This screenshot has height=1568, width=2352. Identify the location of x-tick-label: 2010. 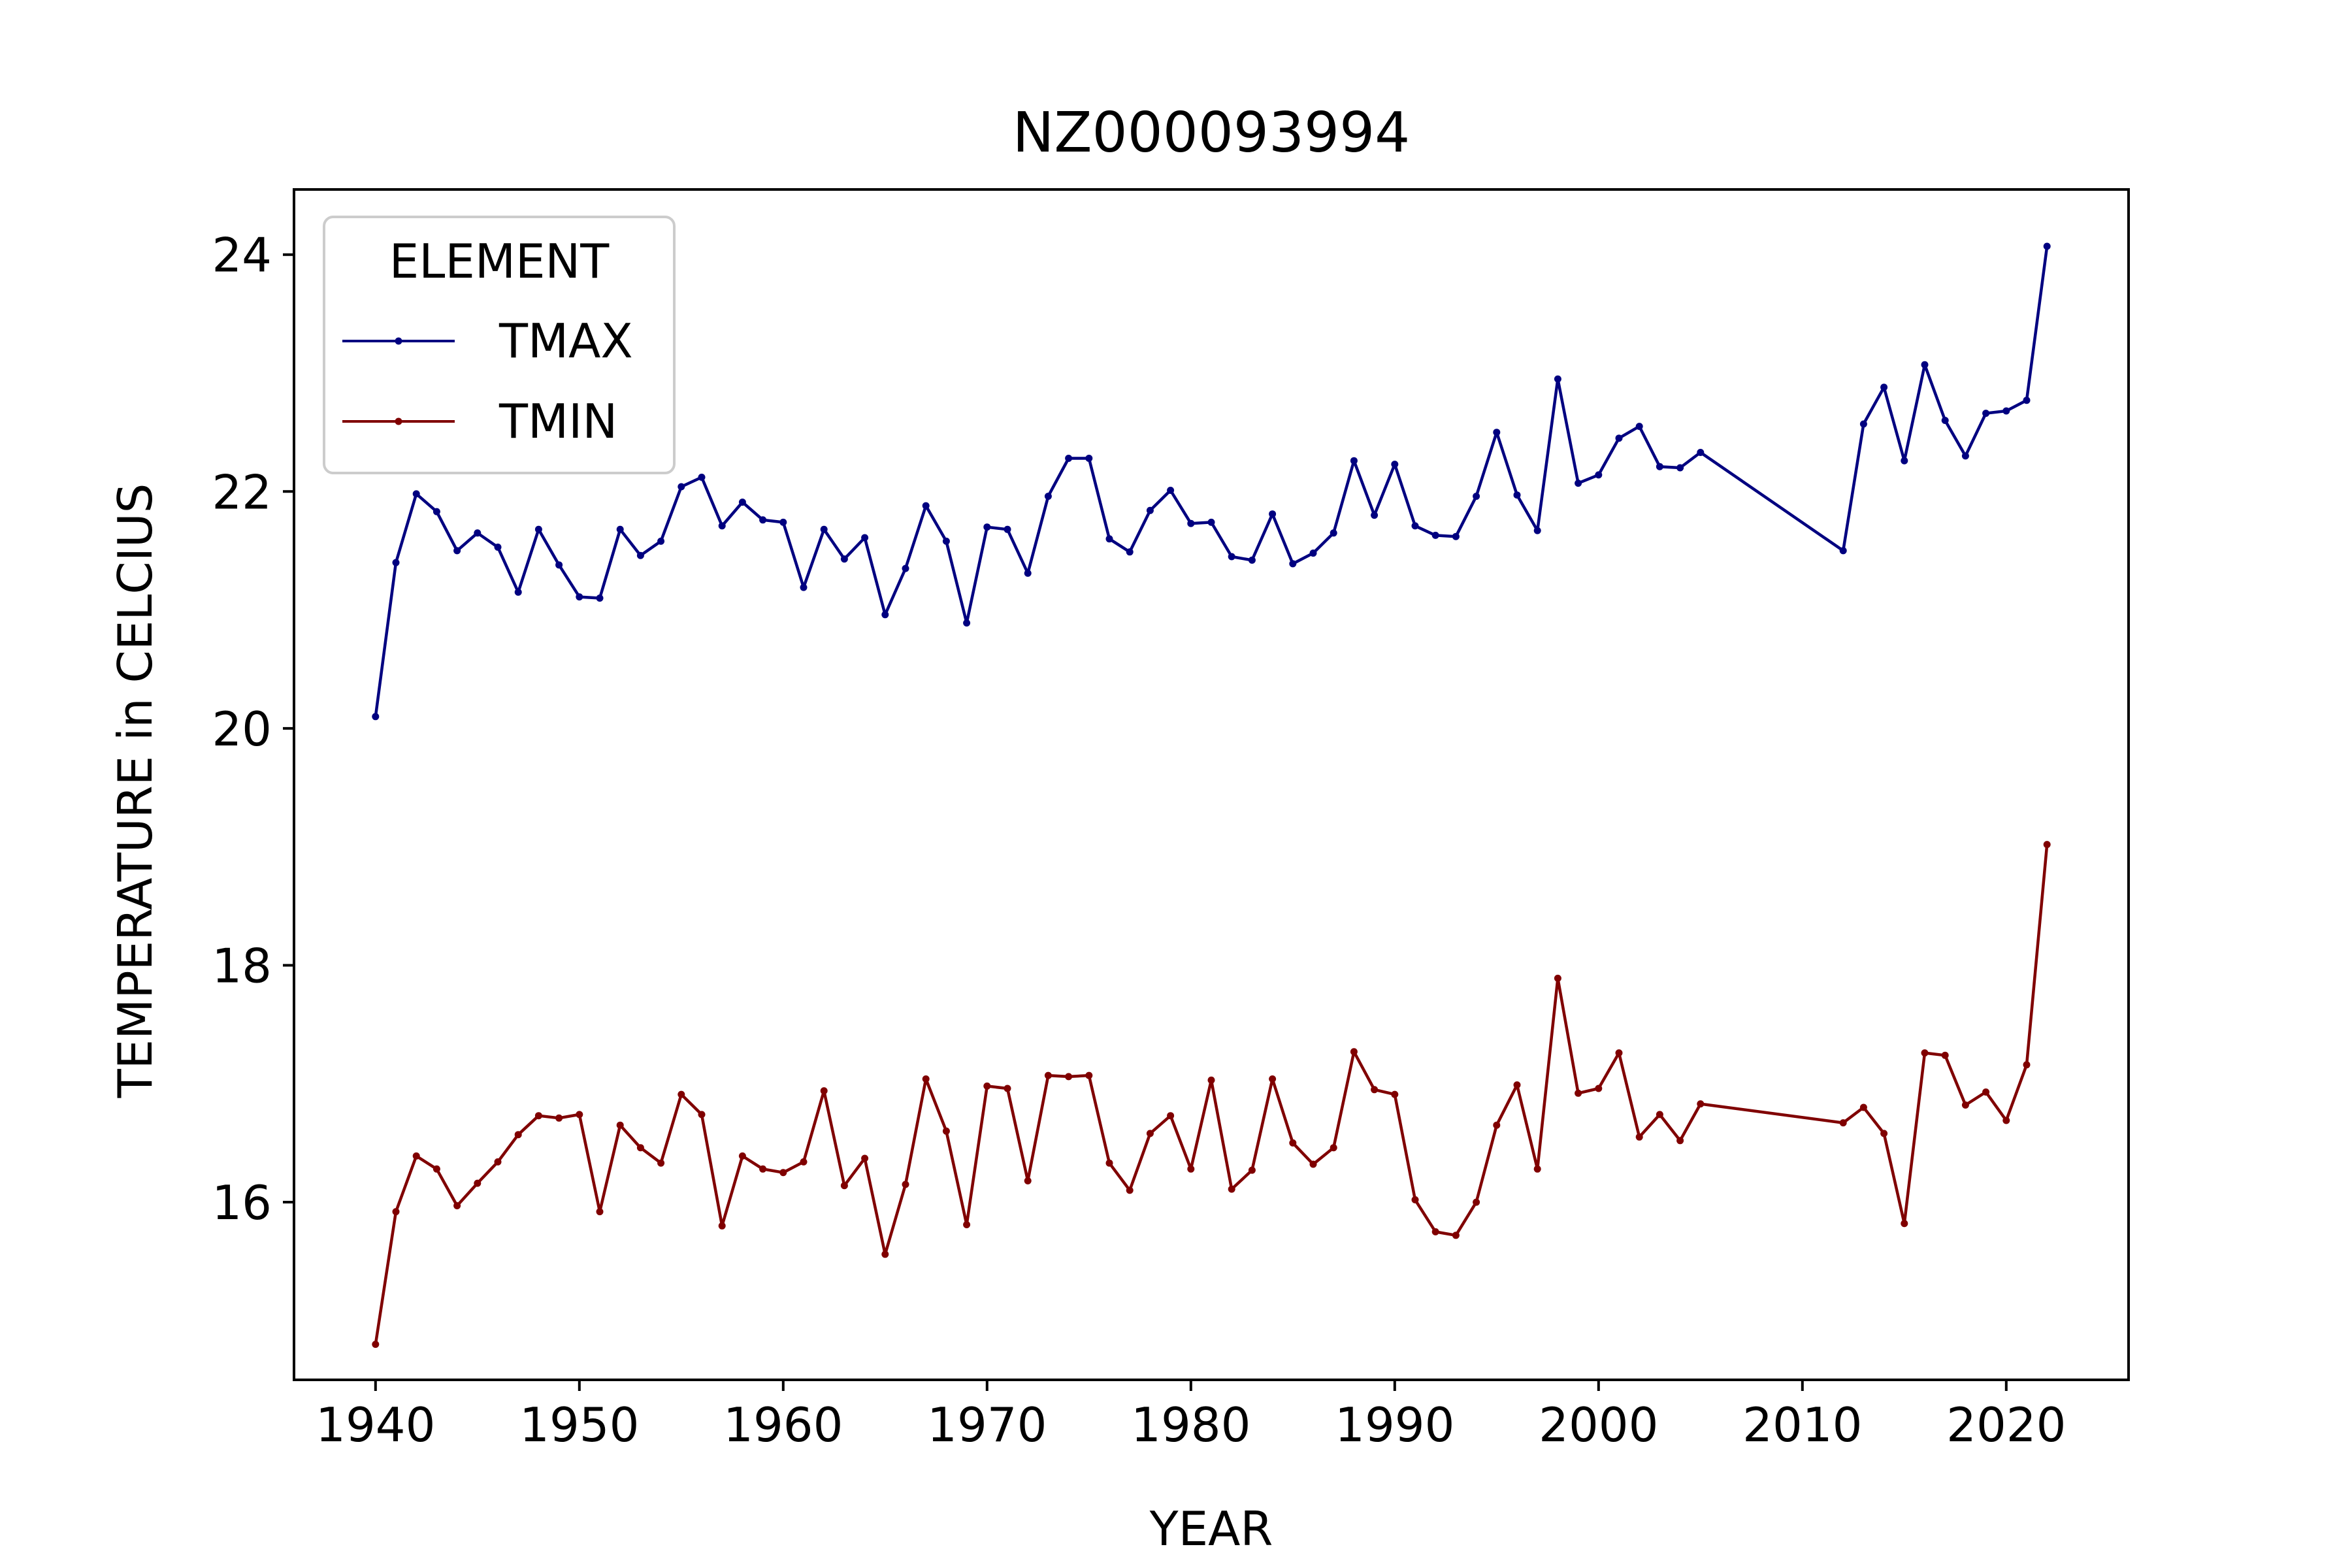
(1802, 1424).